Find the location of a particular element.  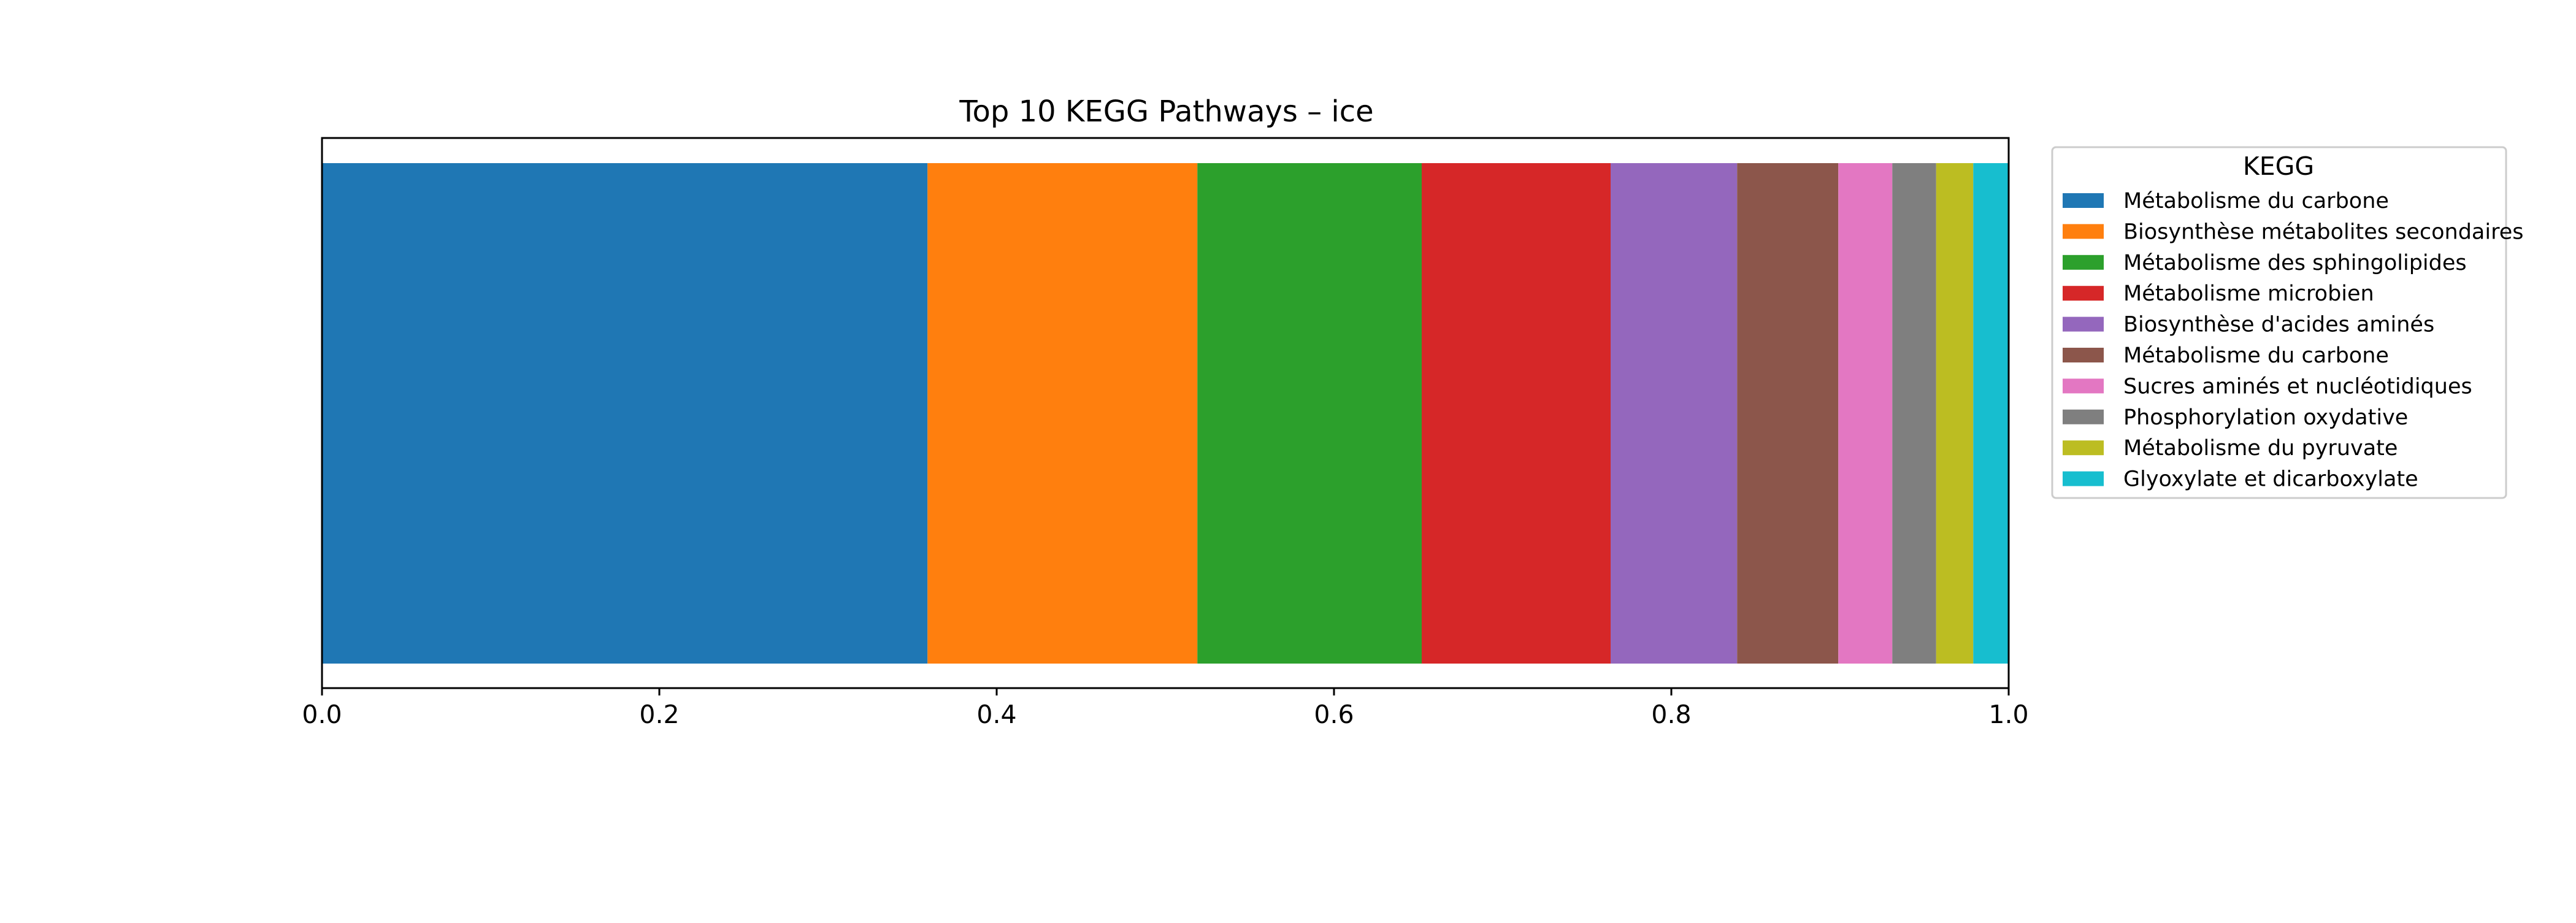

x-tick-label: 0.8 is located at coordinates (1671, 714).